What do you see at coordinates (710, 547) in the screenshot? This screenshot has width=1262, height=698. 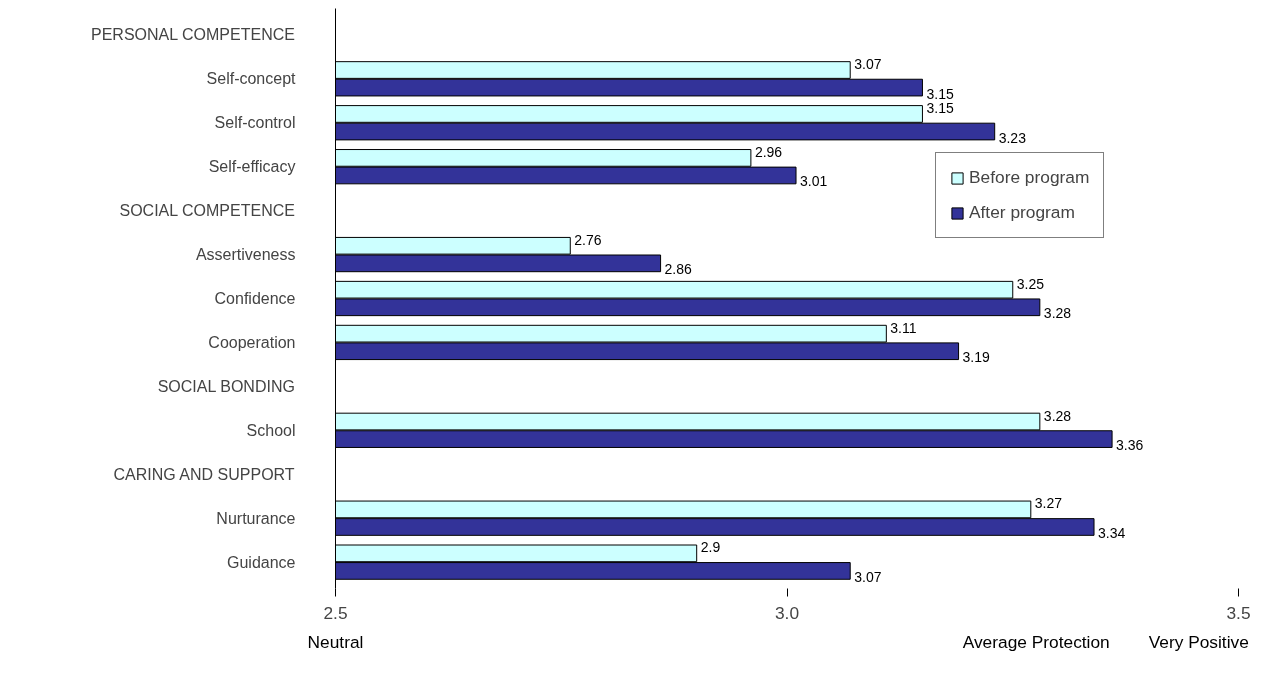 I see `data-label: 2.9` at bounding box center [710, 547].